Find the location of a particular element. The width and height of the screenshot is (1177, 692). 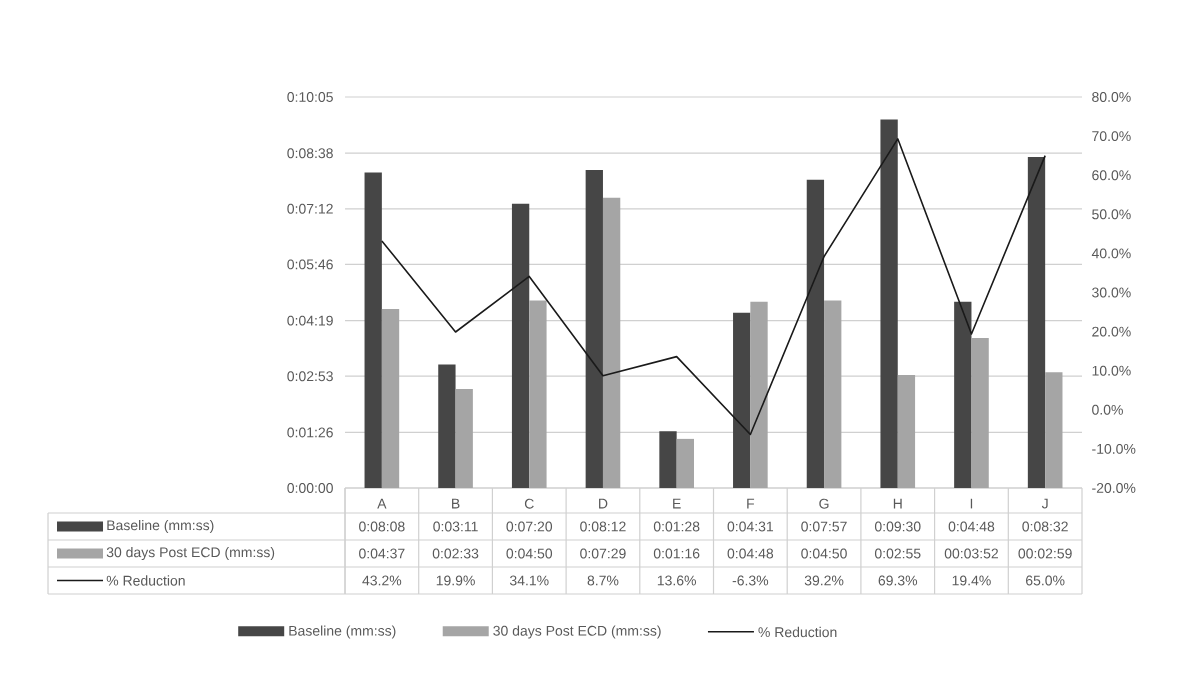

data-label: 0:04:31 is located at coordinates (750, 526).